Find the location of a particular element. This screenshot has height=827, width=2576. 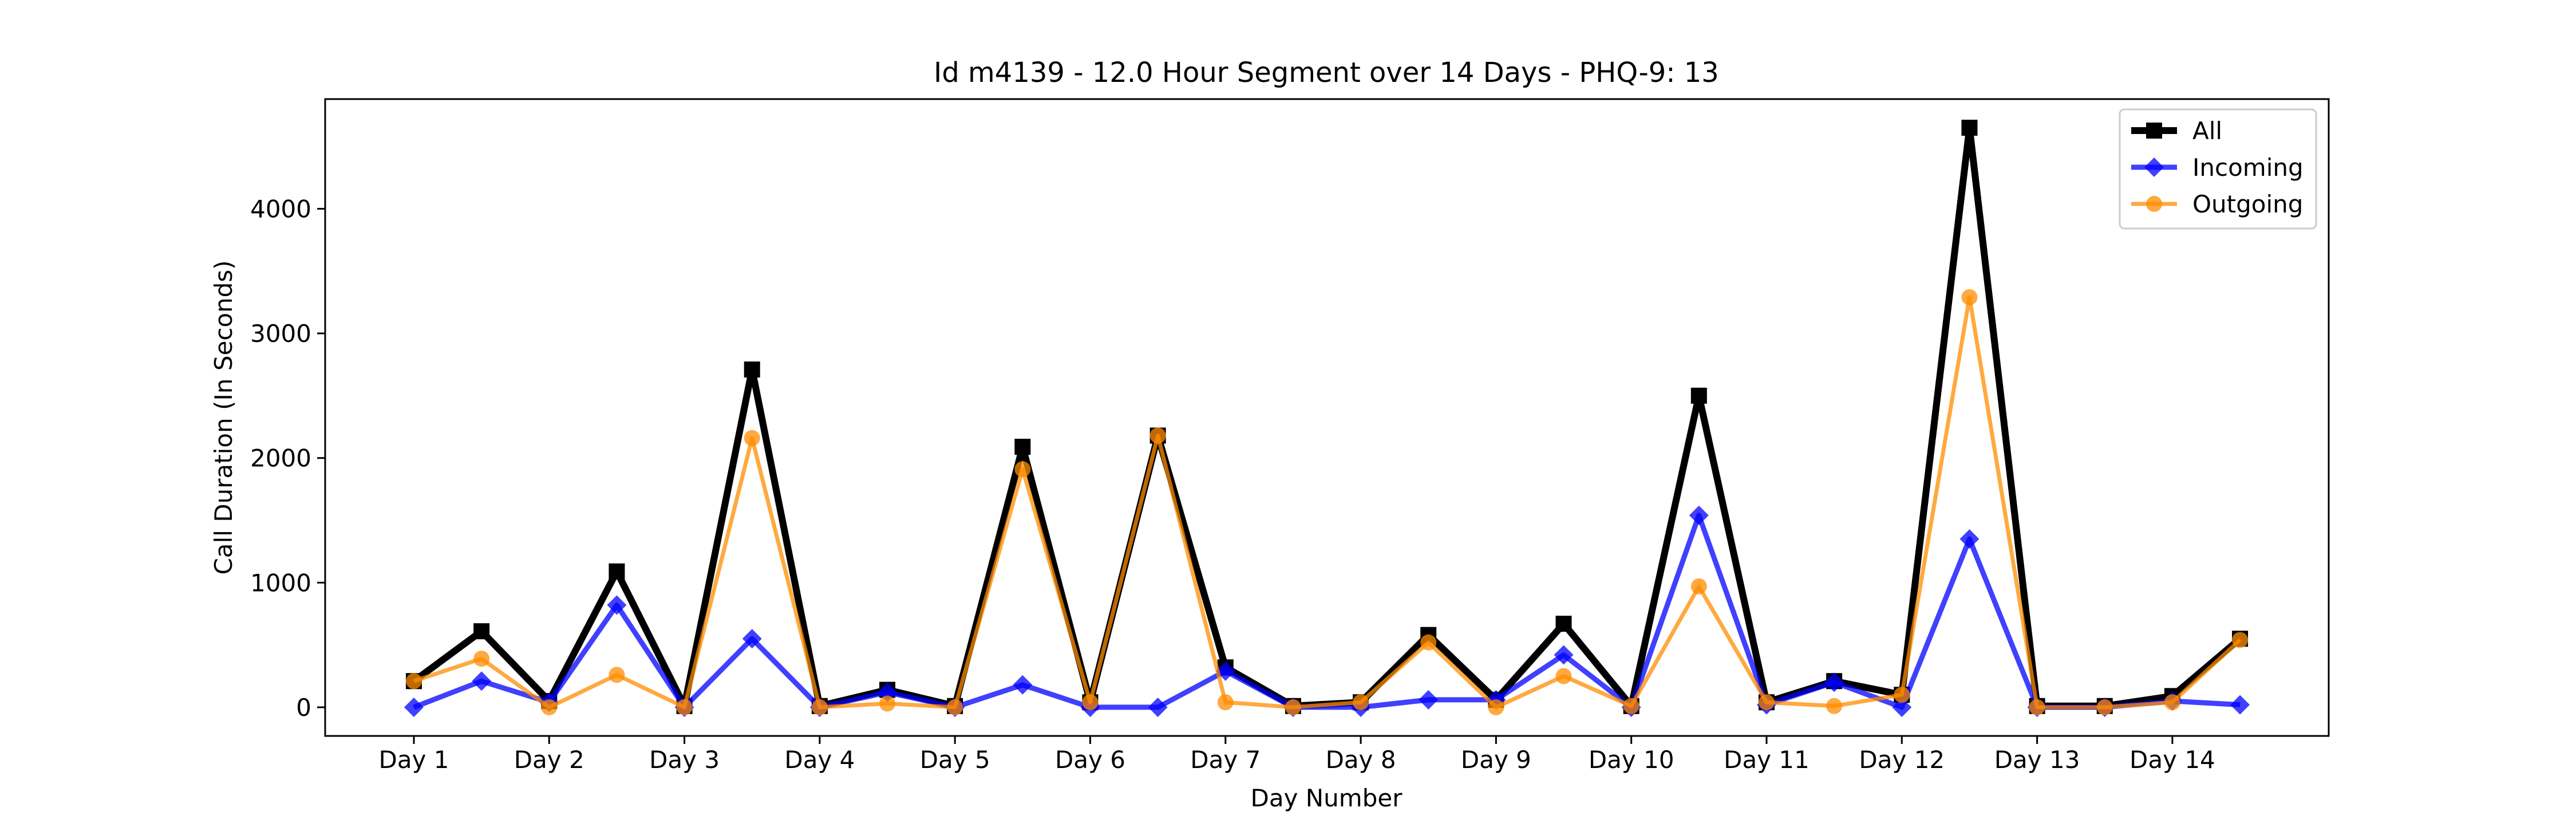

y-tick-label: 3000 is located at coordinates (280, 334).